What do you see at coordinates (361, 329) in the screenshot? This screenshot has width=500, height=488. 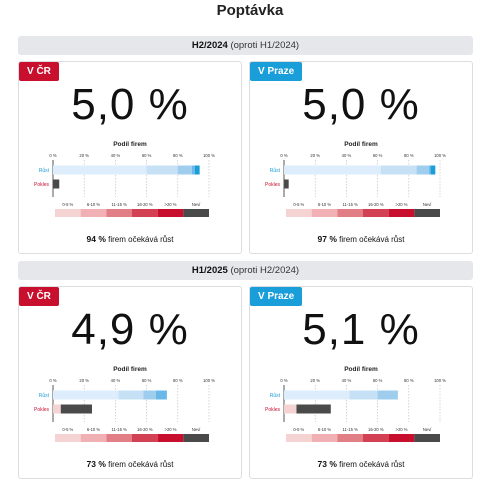 I see `big-value: 5,1 %` at bounding box center [361, 329].